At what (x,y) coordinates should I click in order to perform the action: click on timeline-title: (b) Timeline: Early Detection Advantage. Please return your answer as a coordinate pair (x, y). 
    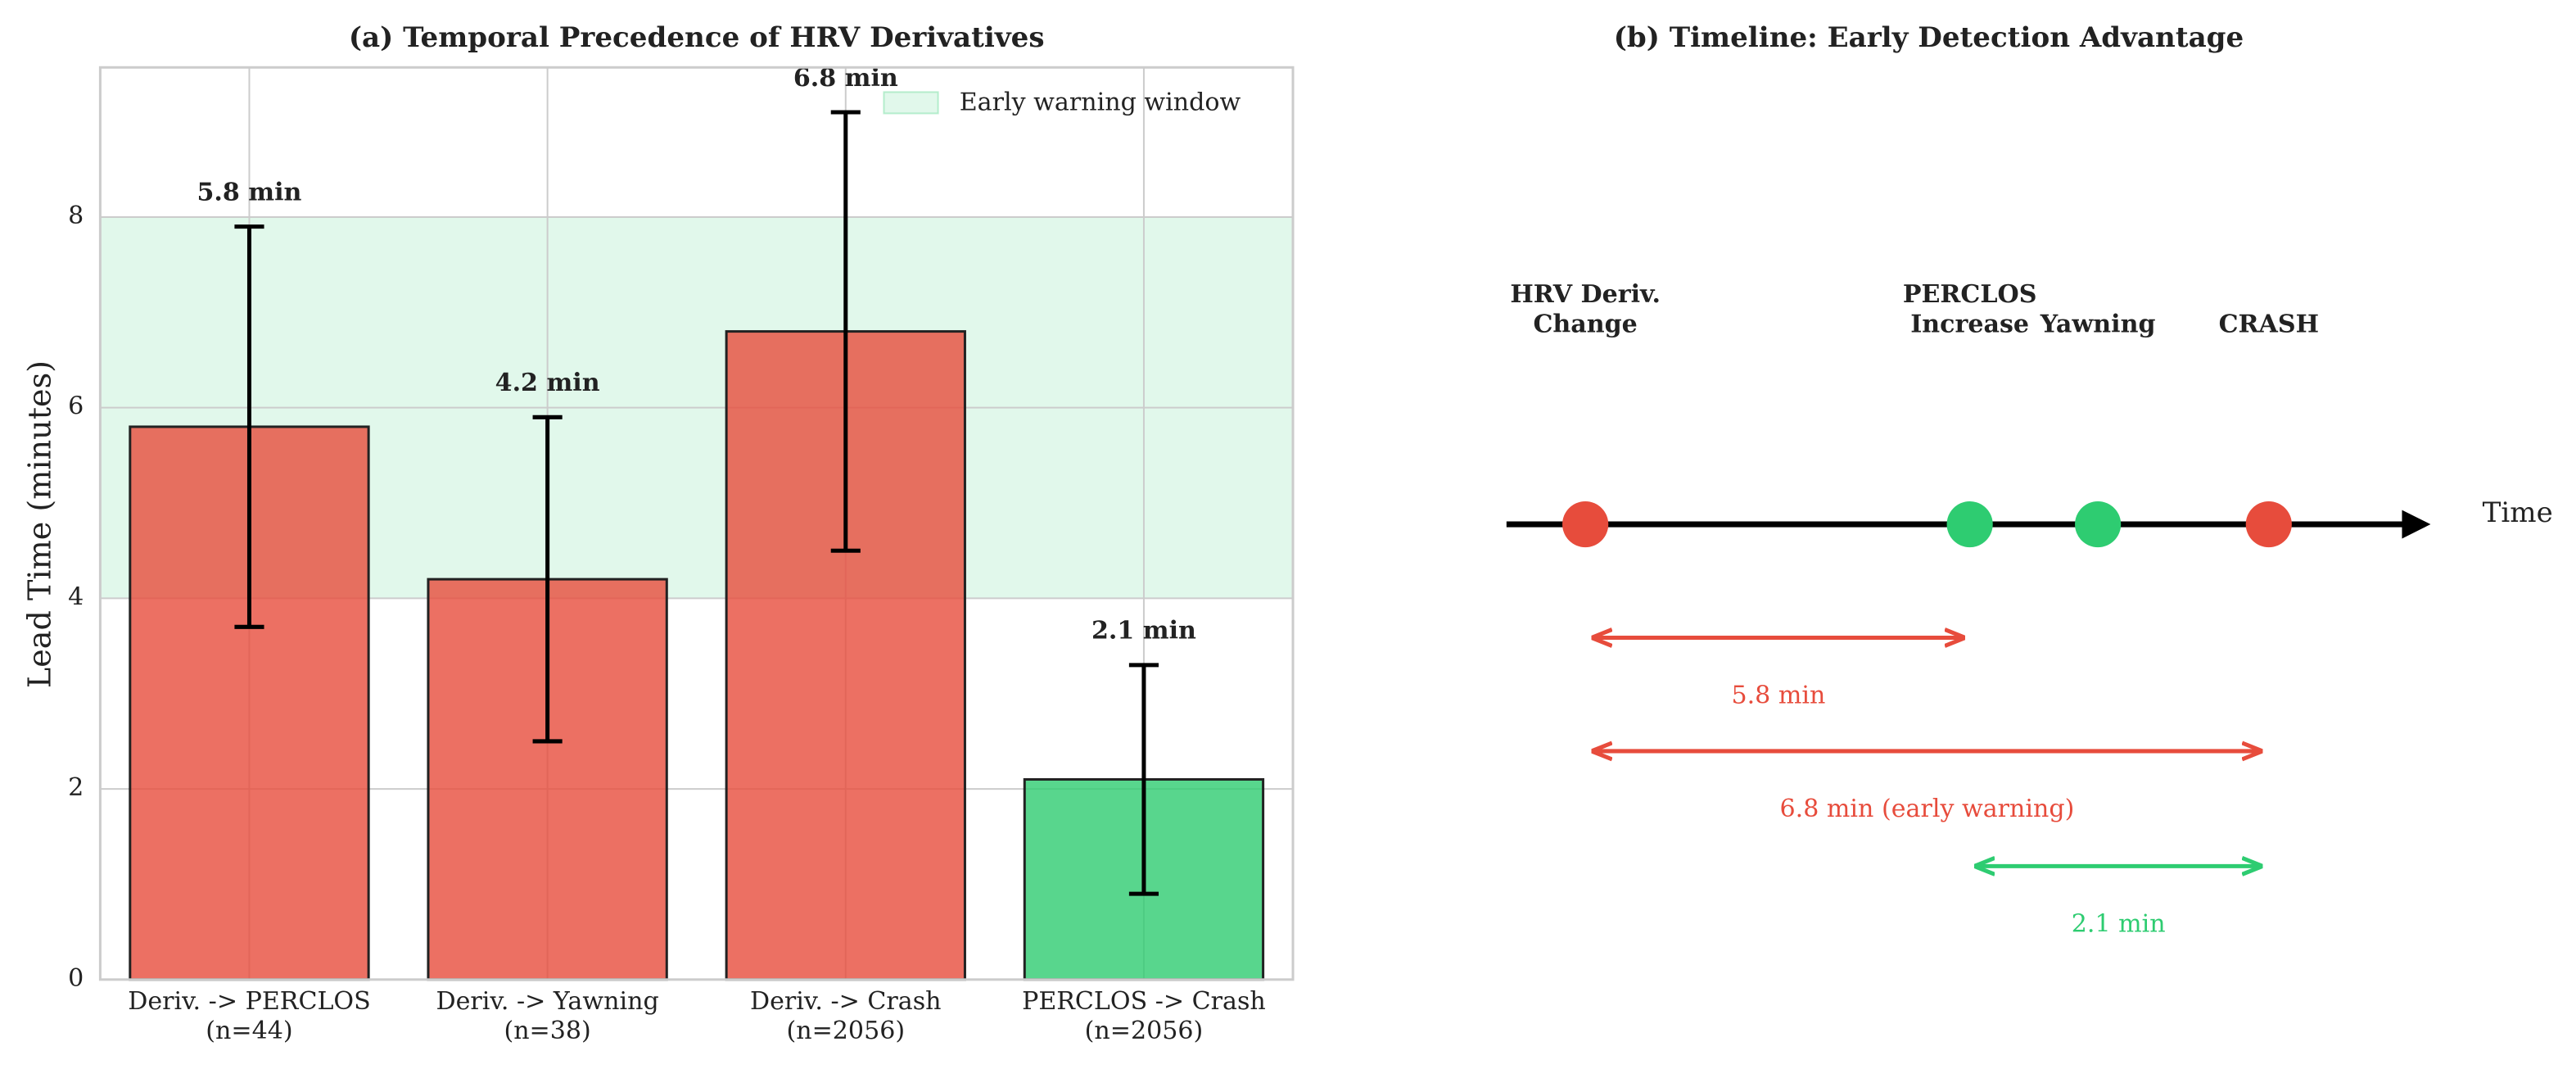
    Looking at the image, I should click on (1929, 37).